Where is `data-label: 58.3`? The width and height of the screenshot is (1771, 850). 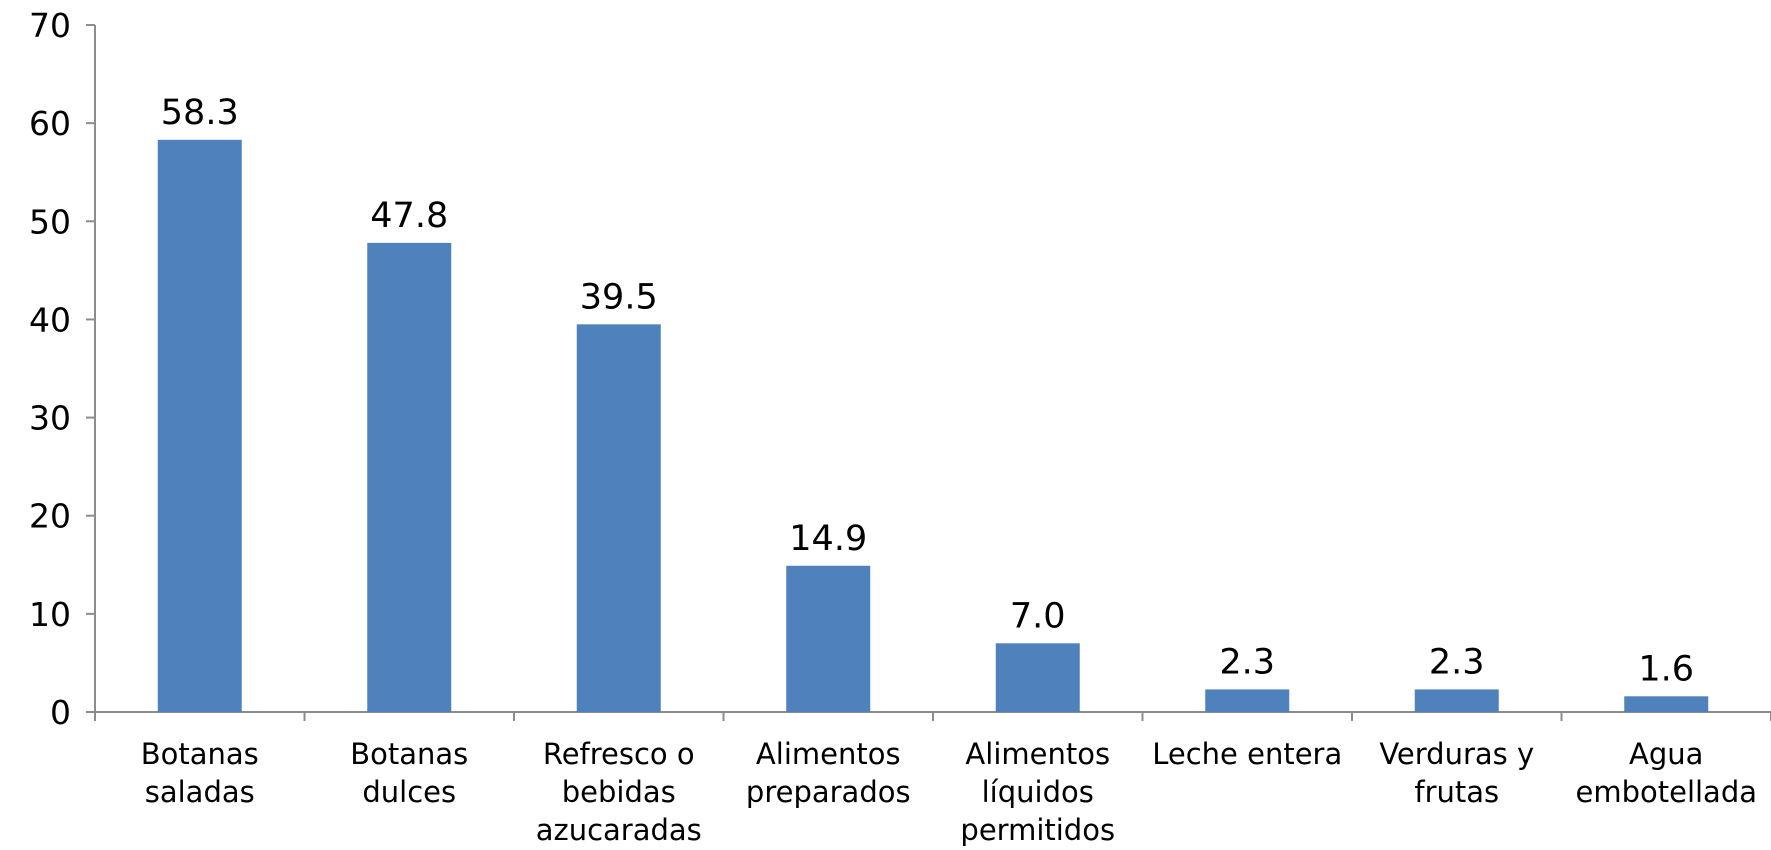
data-label: 58.3 is located at coordinates (200, 113).